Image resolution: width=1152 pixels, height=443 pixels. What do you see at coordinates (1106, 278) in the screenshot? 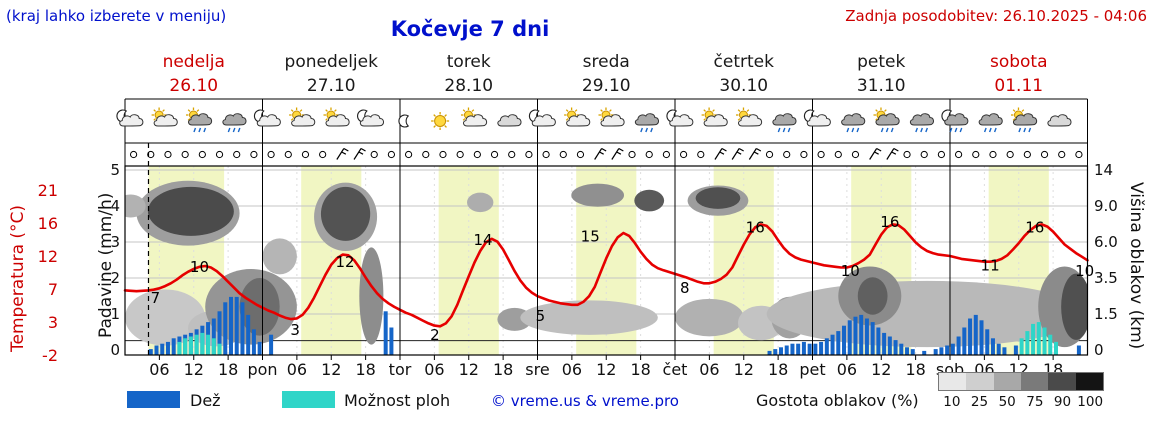
I see `cloud-height-tick: 3.5` at bounding box center [1106, 278].